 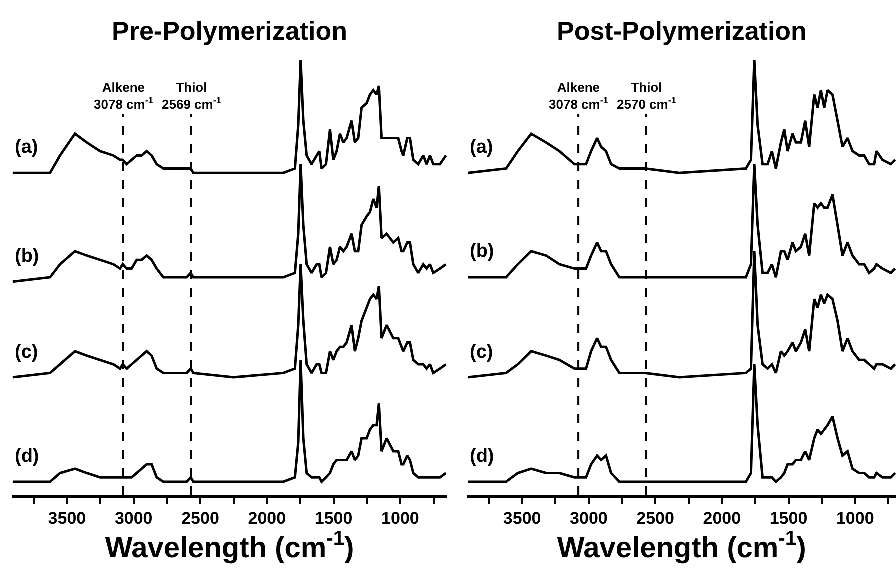 I want to click on chart-title: Post-Polymerization, so click(x=682, y=31).